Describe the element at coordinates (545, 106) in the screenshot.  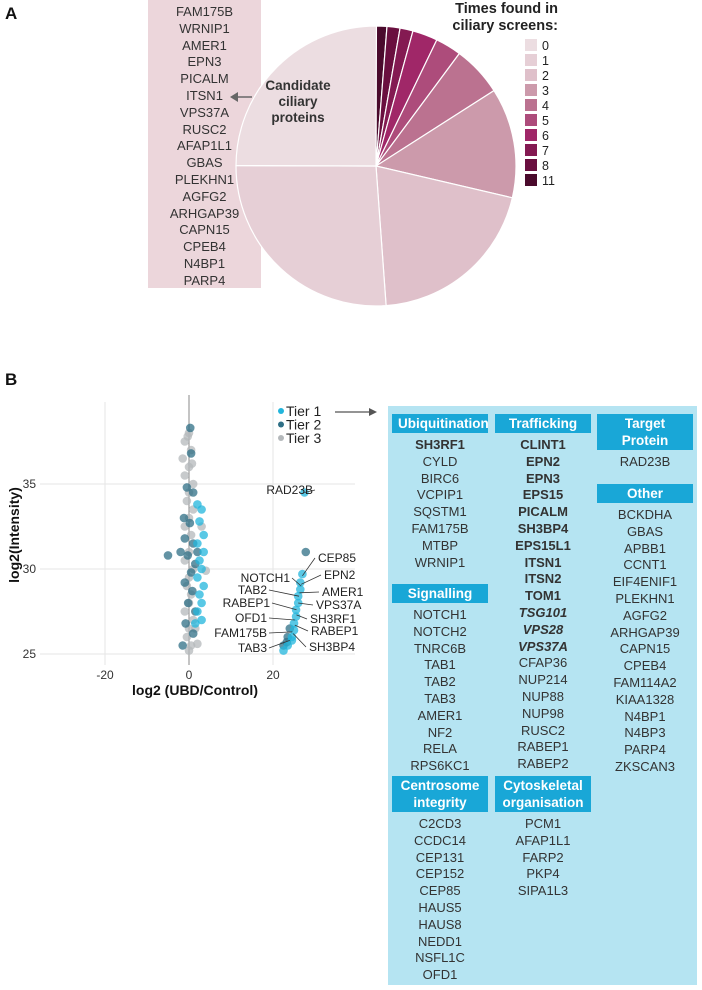
I see `legend-label: 4` at that location.